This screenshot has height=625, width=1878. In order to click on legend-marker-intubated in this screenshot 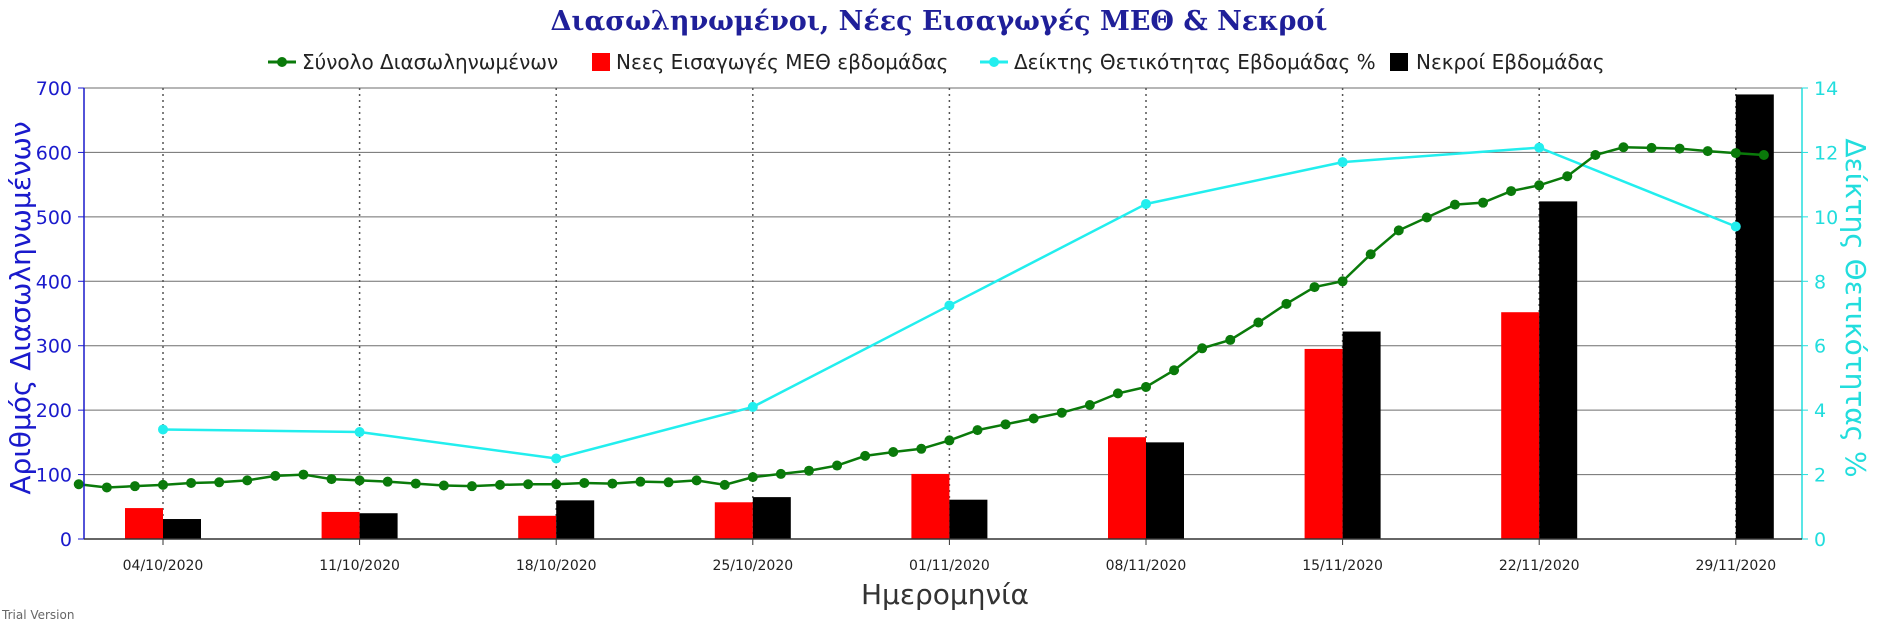, I will do `click(282, 62)`.